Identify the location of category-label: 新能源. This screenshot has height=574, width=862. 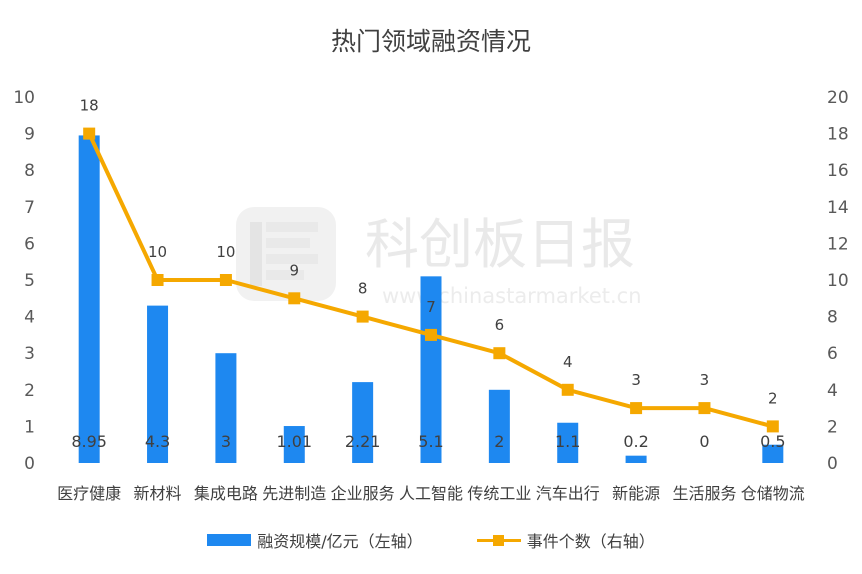
(636, 493).